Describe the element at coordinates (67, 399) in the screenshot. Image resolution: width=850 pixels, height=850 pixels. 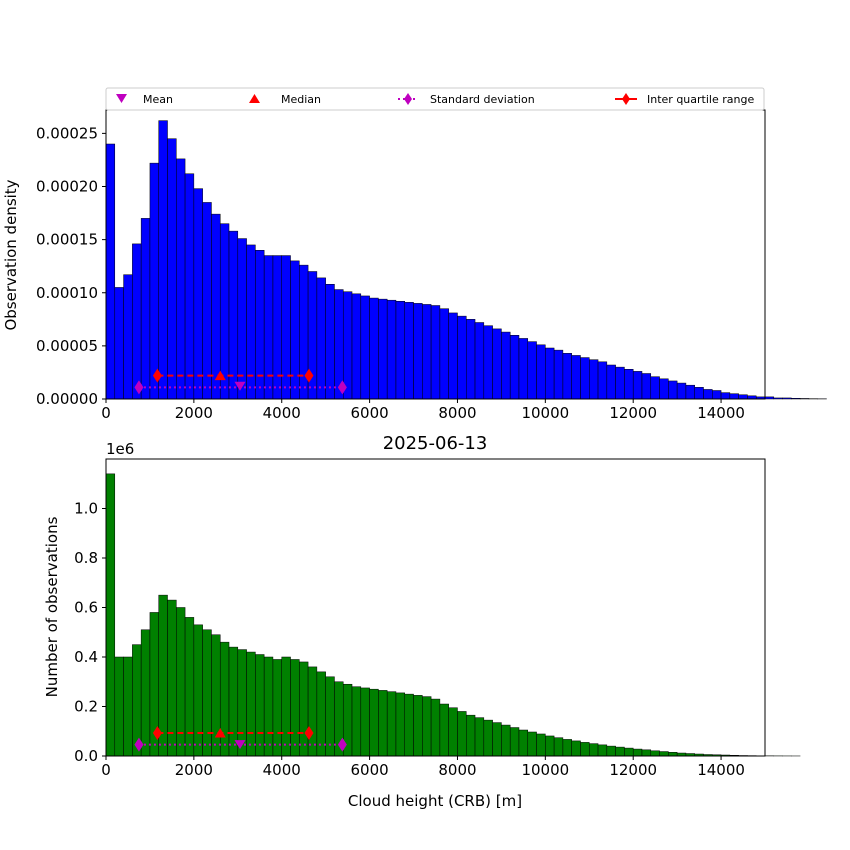
I see `top-y-tick-label: 0.00000` at that location.